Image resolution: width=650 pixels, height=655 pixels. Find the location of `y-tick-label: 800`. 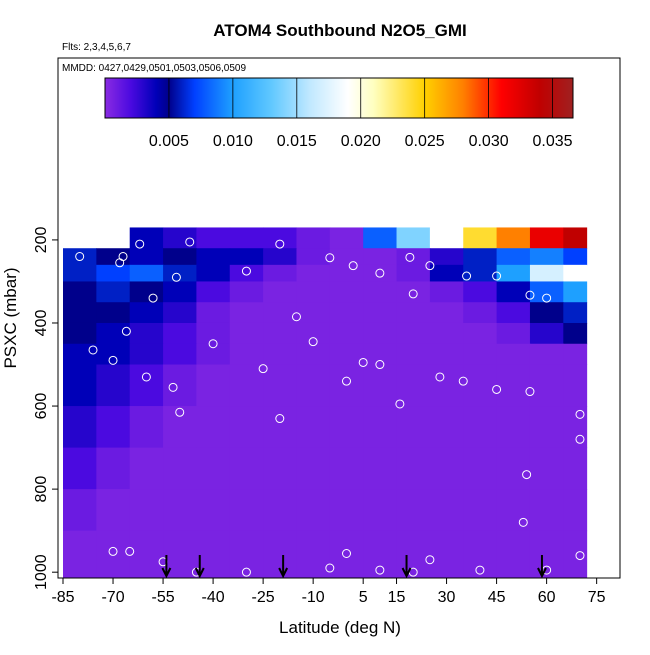

y-tick-label: 800 is located at coordinates (41, 489).